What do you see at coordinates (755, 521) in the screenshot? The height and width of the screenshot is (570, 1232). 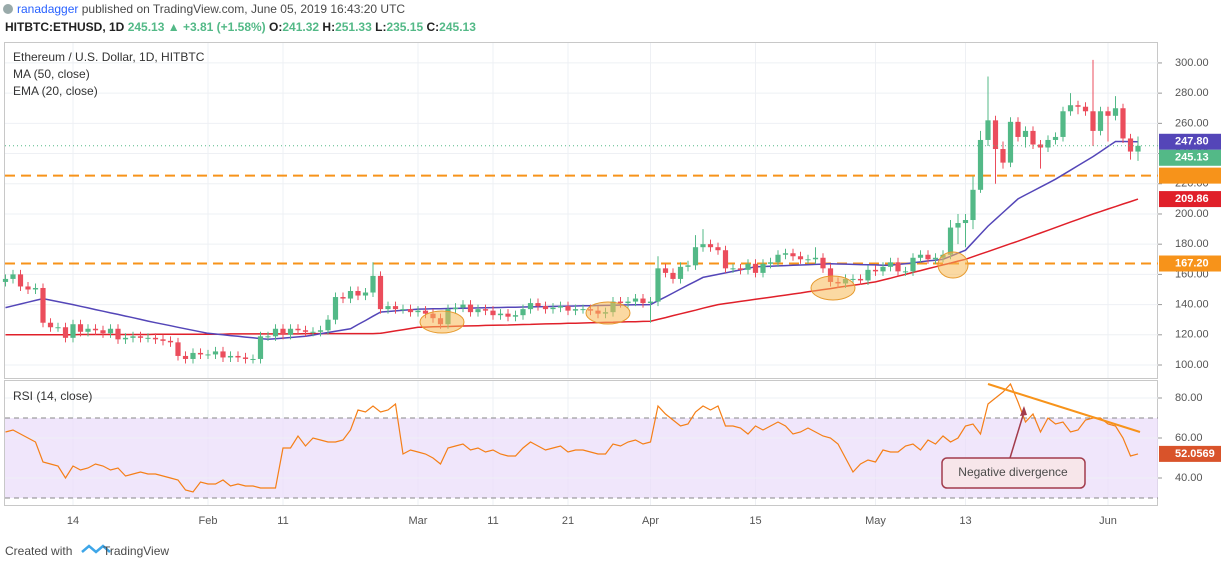 I see `x-tick-label: 15` at bounding box center [755, 521].